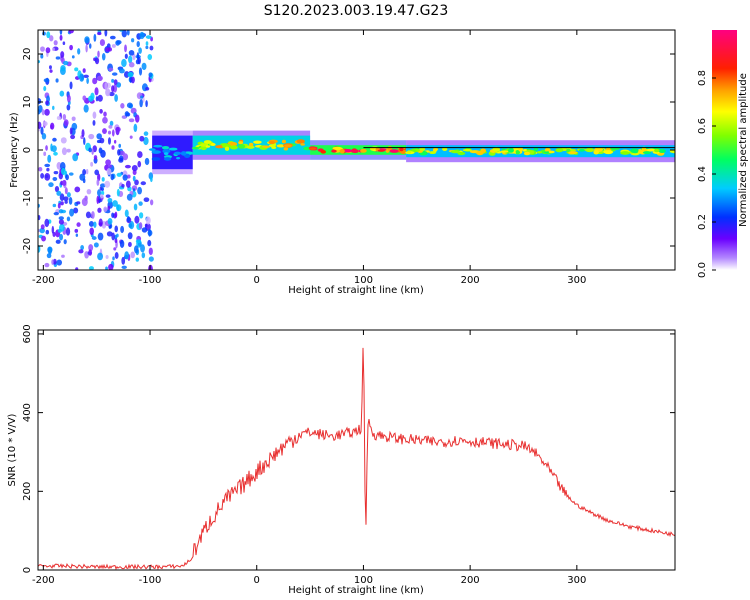 The image size is (750, 600). I want to click on x-tick-label: -100, so click(150, 580).